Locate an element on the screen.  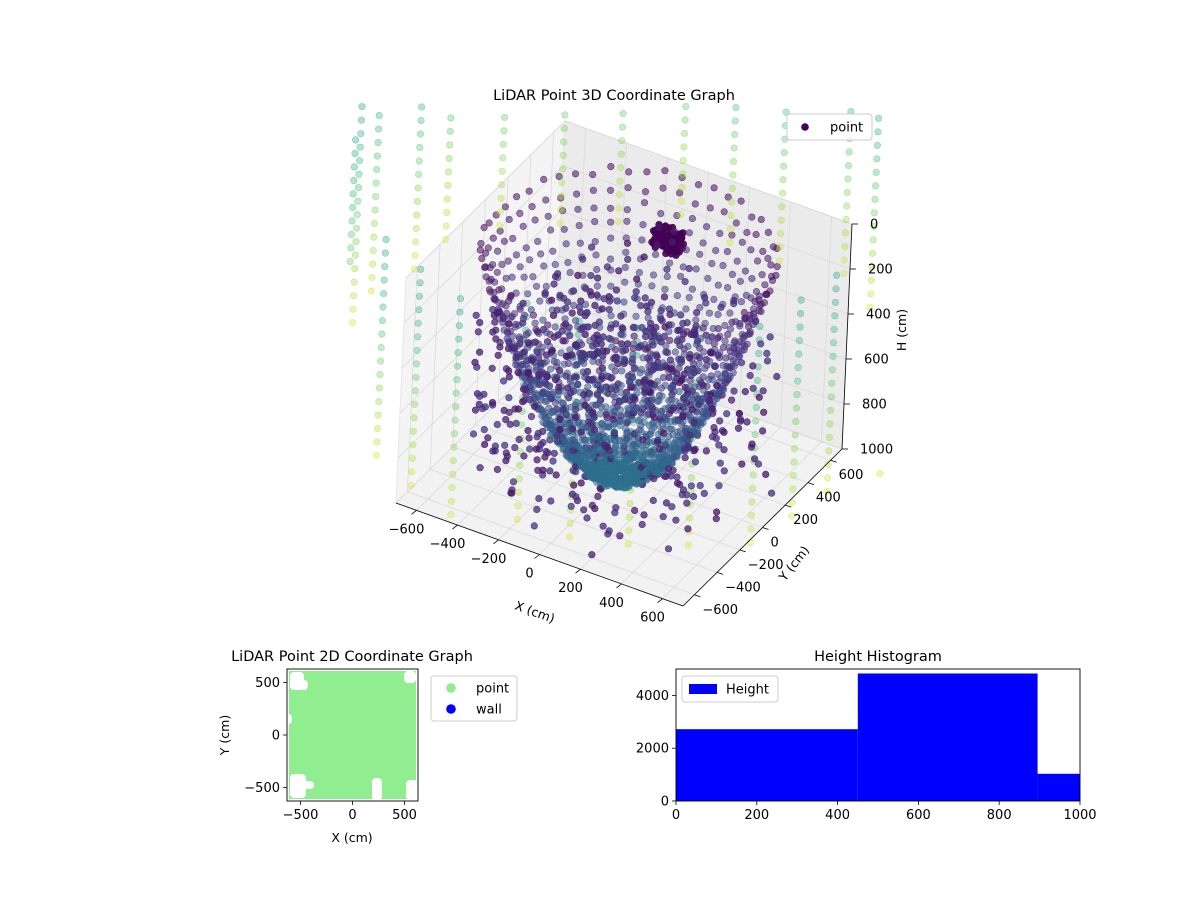
z-tick-label-3d: 800 is located at coordinates (874, 405).